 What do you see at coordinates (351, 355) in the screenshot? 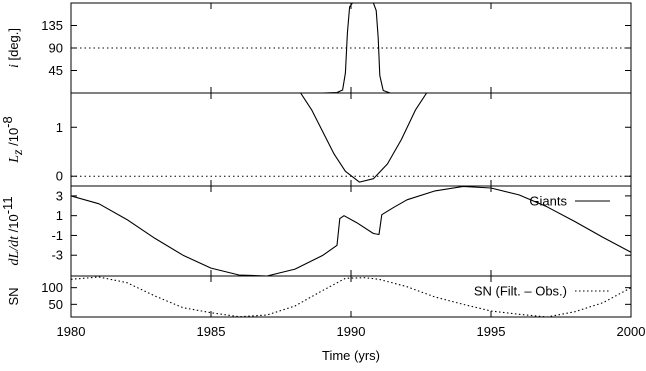
I see `x-axis-label: Time (yrs)` at bounding box center [351, 355].